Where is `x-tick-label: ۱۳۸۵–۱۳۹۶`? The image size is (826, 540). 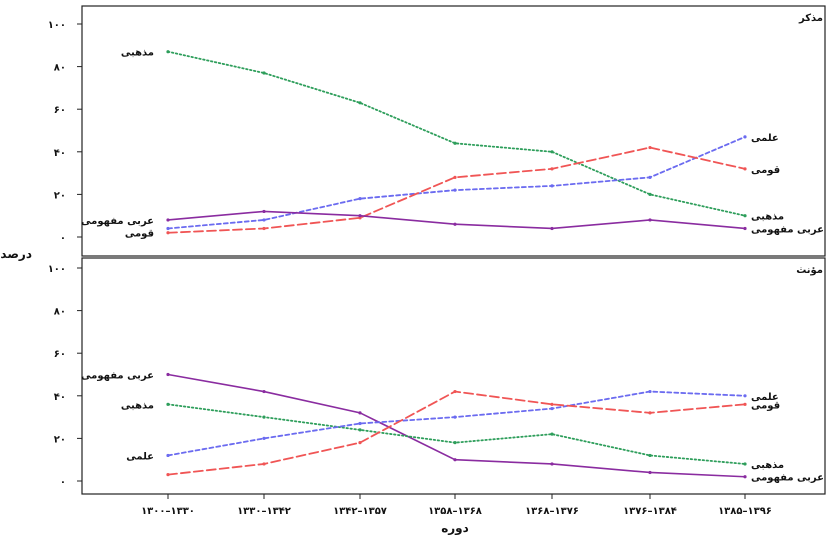
x-tick-label: ۱۳۸۵–۱۳۹۶ is located at coordinates (745, 511).